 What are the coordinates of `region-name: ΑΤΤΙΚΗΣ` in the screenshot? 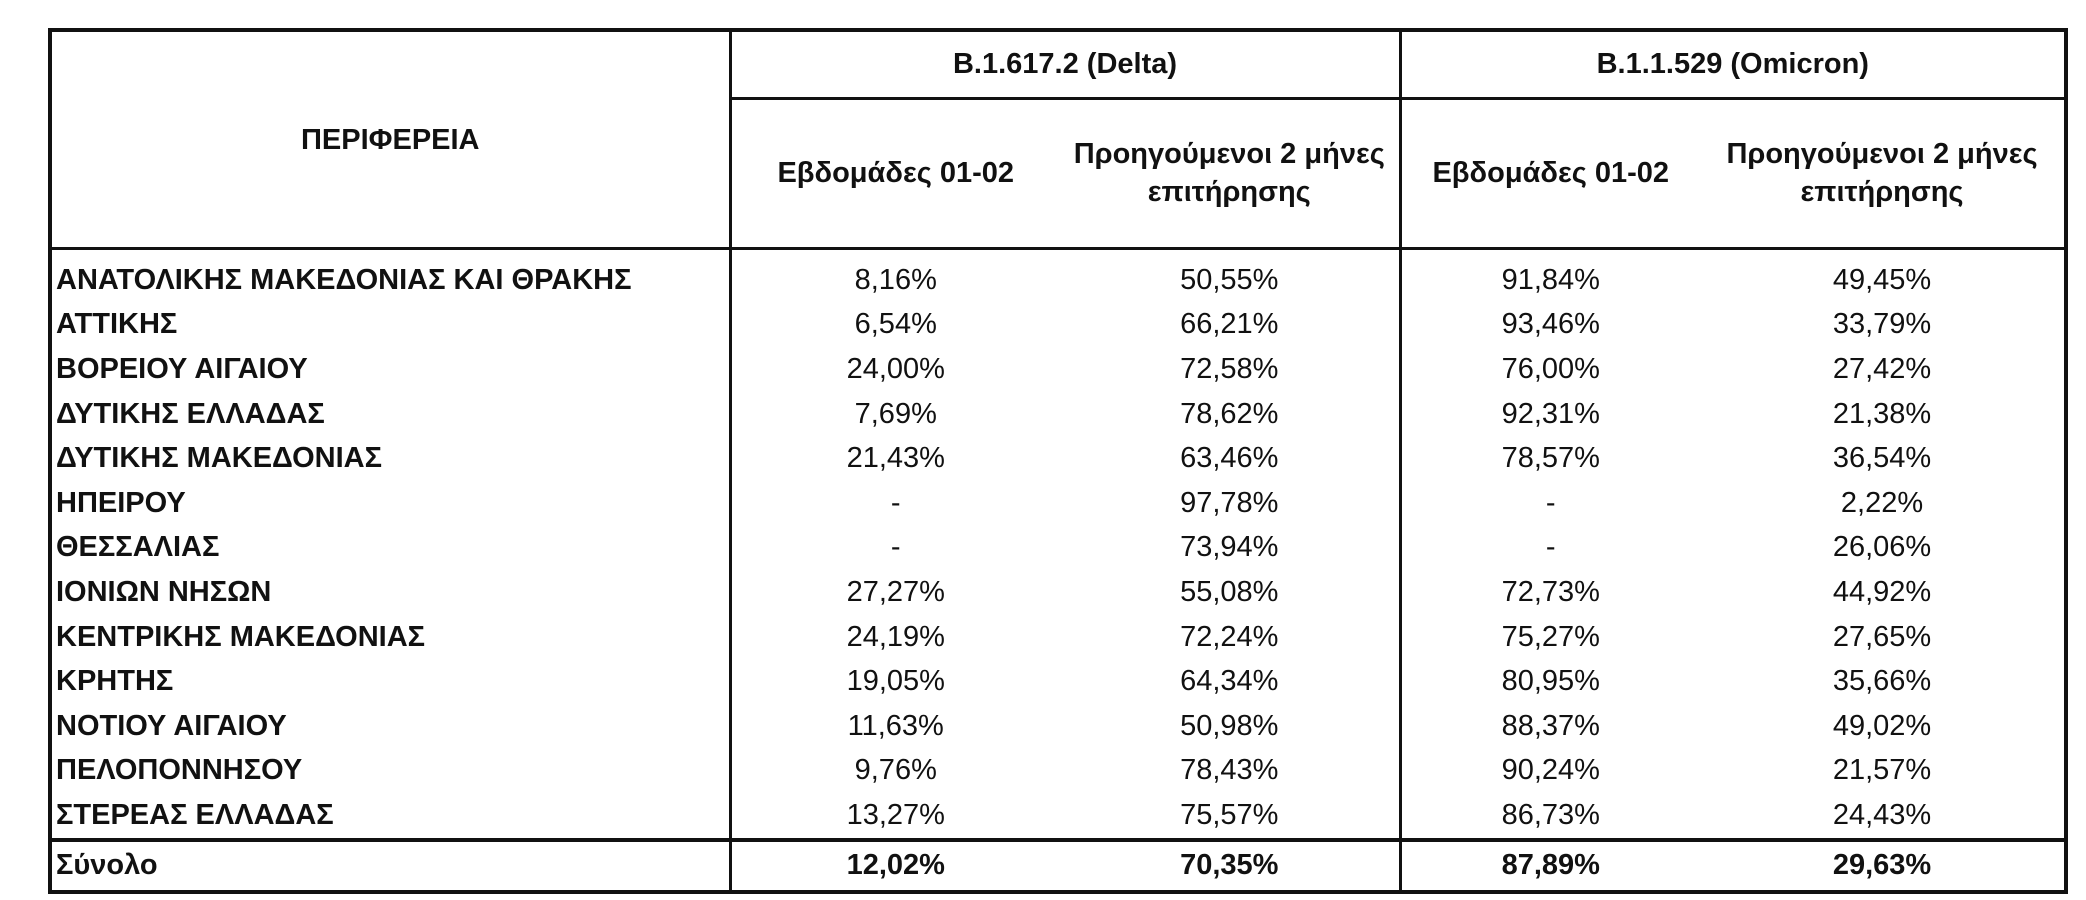 It's located at (391, 325).